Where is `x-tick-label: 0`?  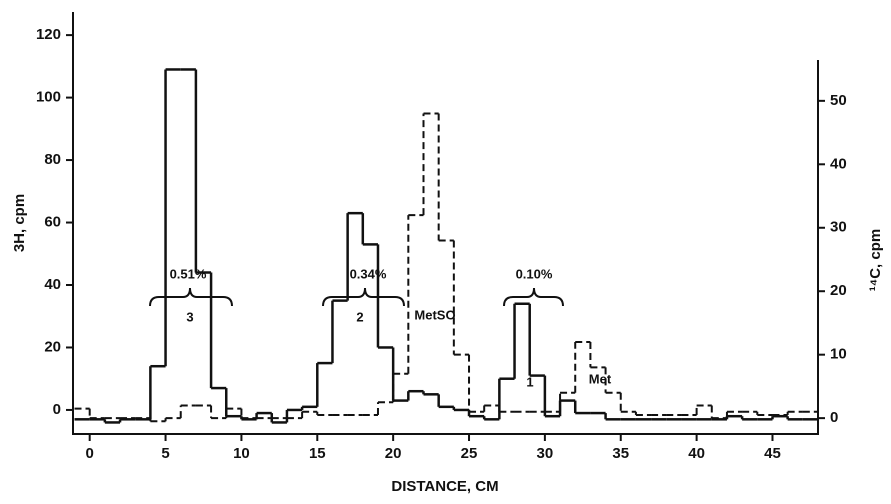 x-tick-label: 0 is located at coordinates (90, 453).